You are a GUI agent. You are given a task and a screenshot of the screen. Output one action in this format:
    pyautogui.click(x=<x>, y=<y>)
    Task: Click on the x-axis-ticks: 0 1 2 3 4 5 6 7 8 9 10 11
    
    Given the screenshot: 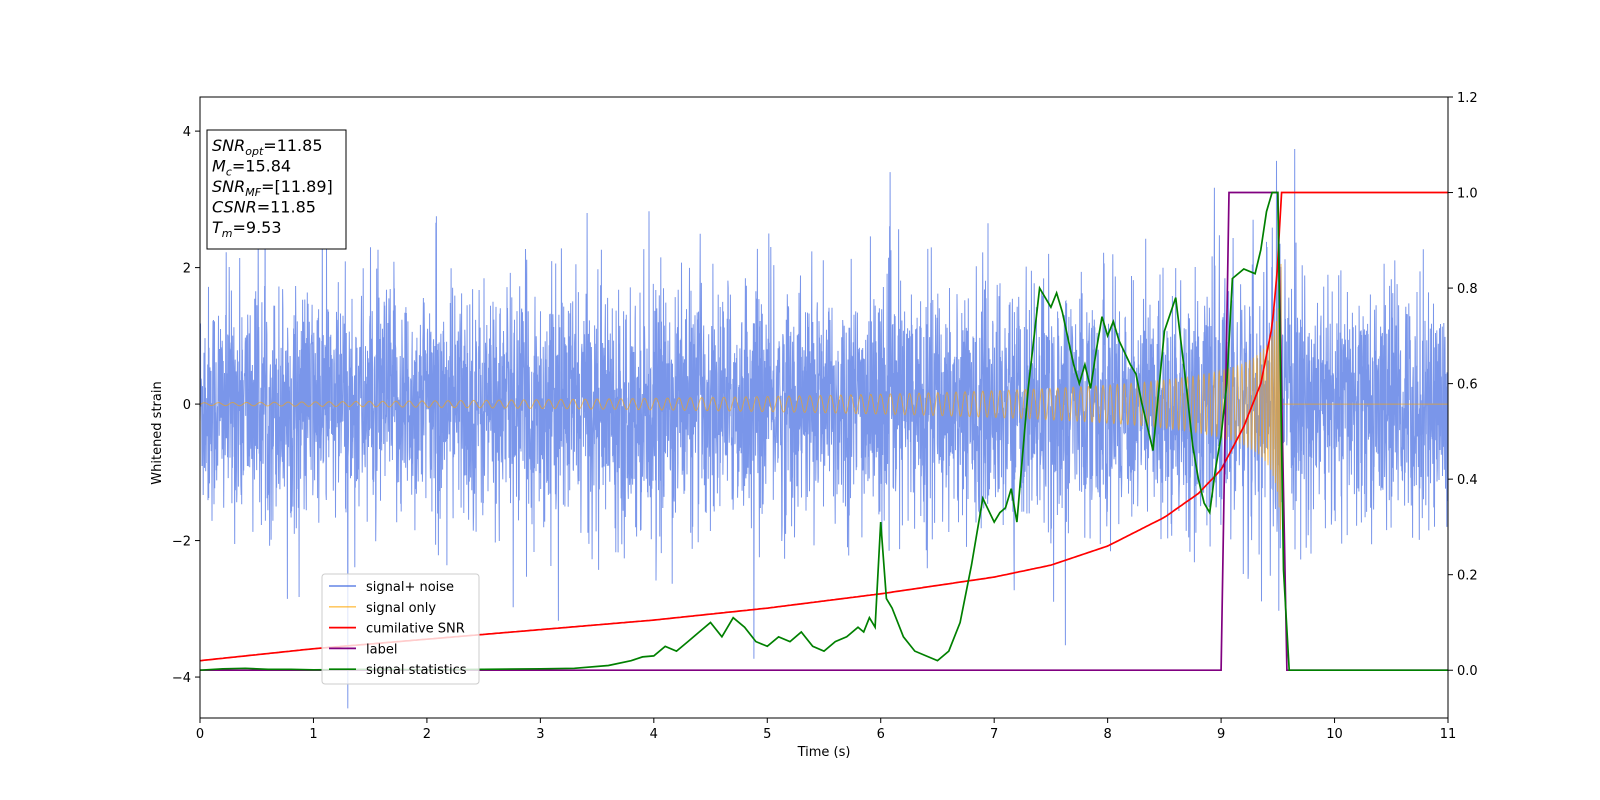 What is the action you would take?
    pyautogui.click(x=826, y=730)
    